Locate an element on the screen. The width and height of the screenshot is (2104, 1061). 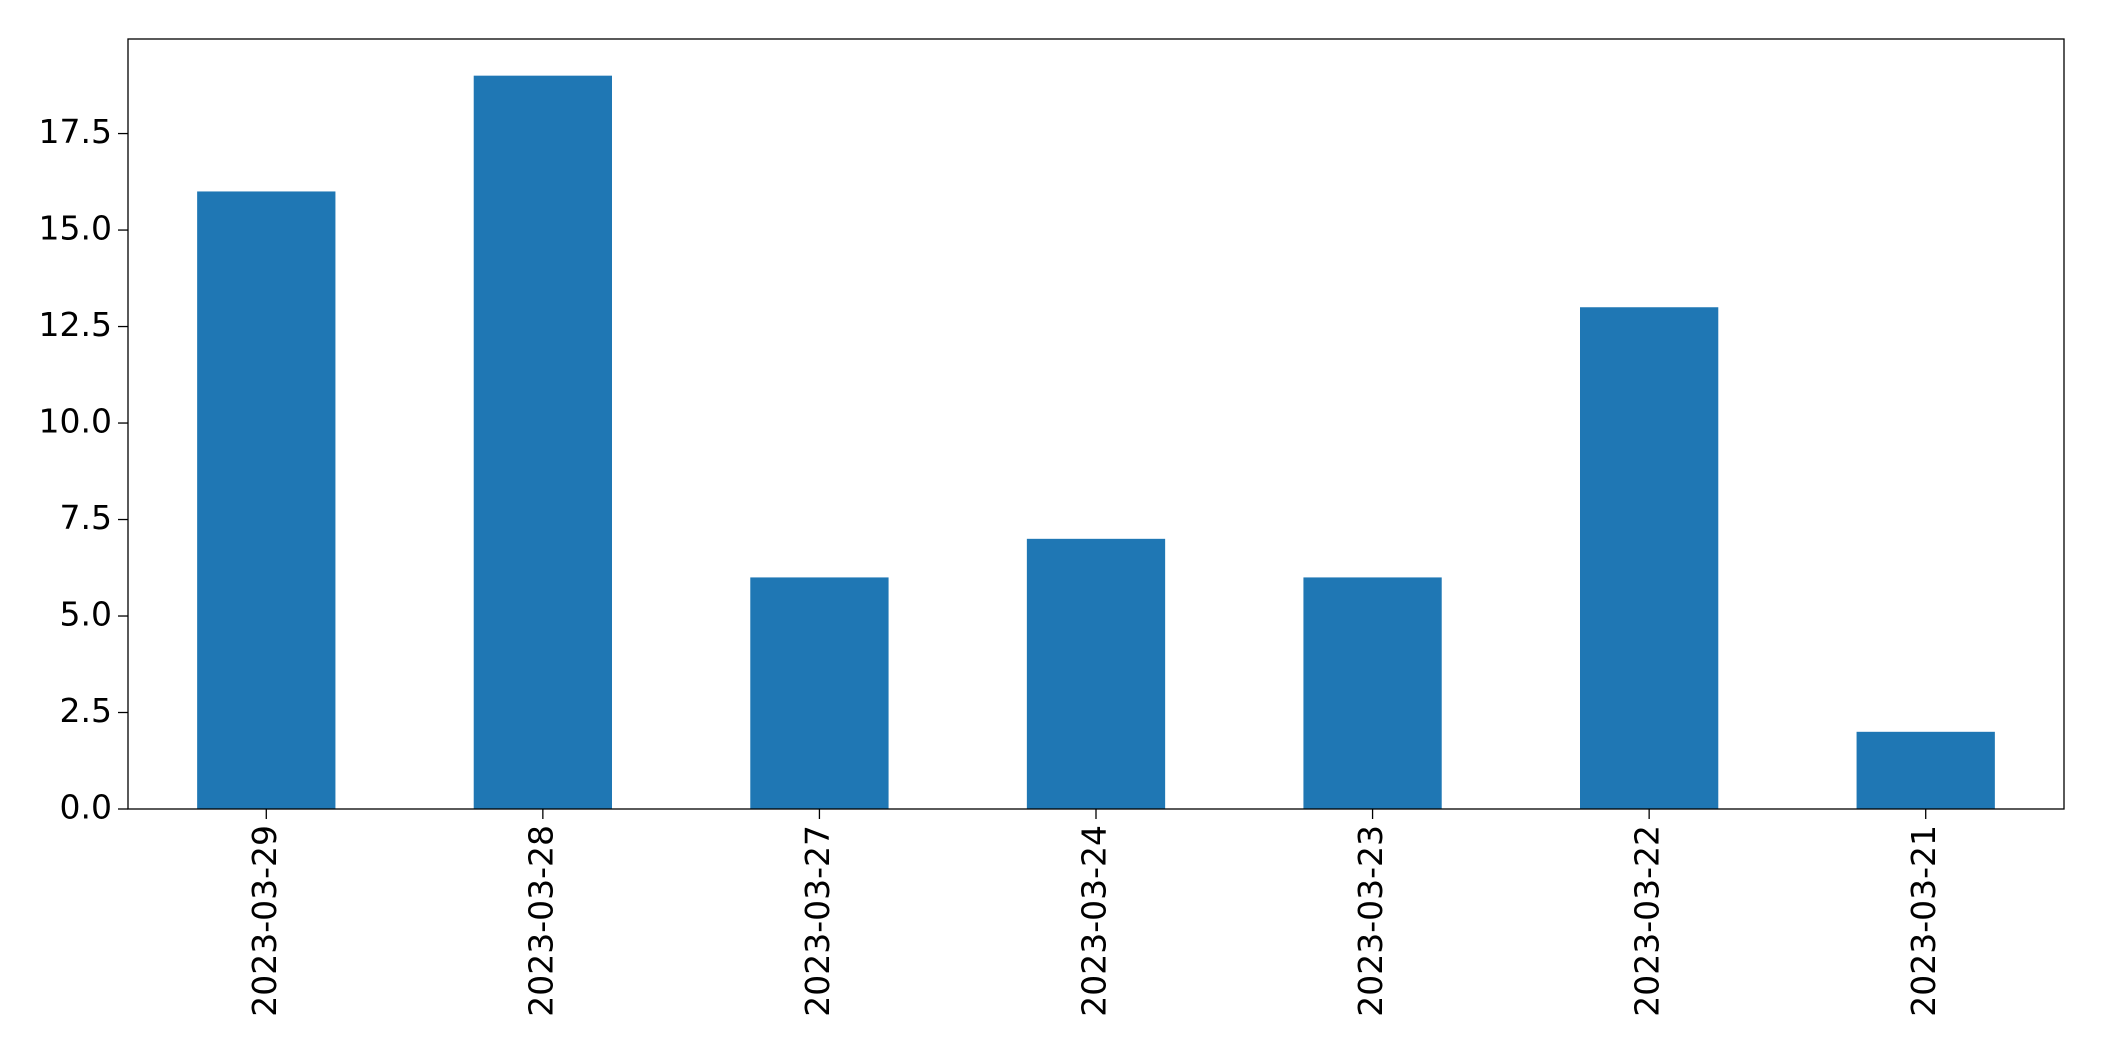
x-tick-label: 2023-03-23 is located at coordinates (1370, 921).